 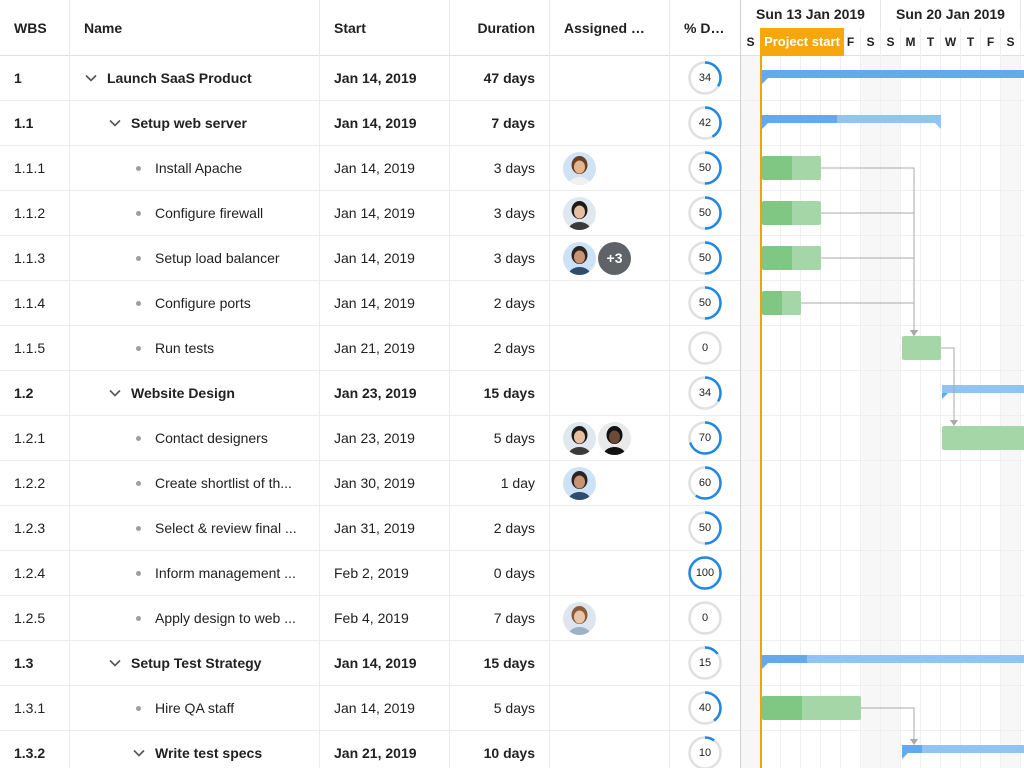 What do you see at coordinates (370, 303) in the screenshot?
I see `table-row: 1.1.4 Configure ports Jan 14, 2019 2 days 50` at bounding box center [370, 303].